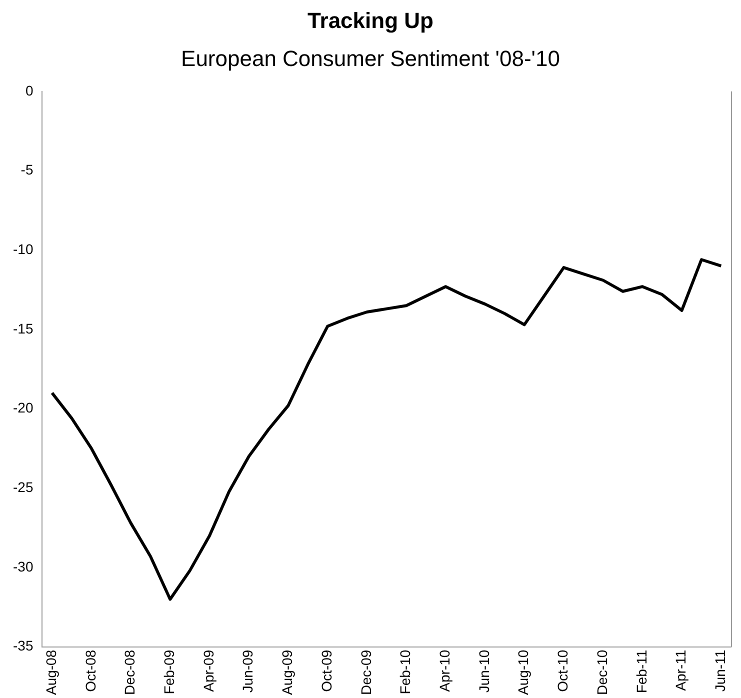 The width and height of the screenshot is (741, 698). I want to click on x-tick-label: Oct-09, so click(326, 671).